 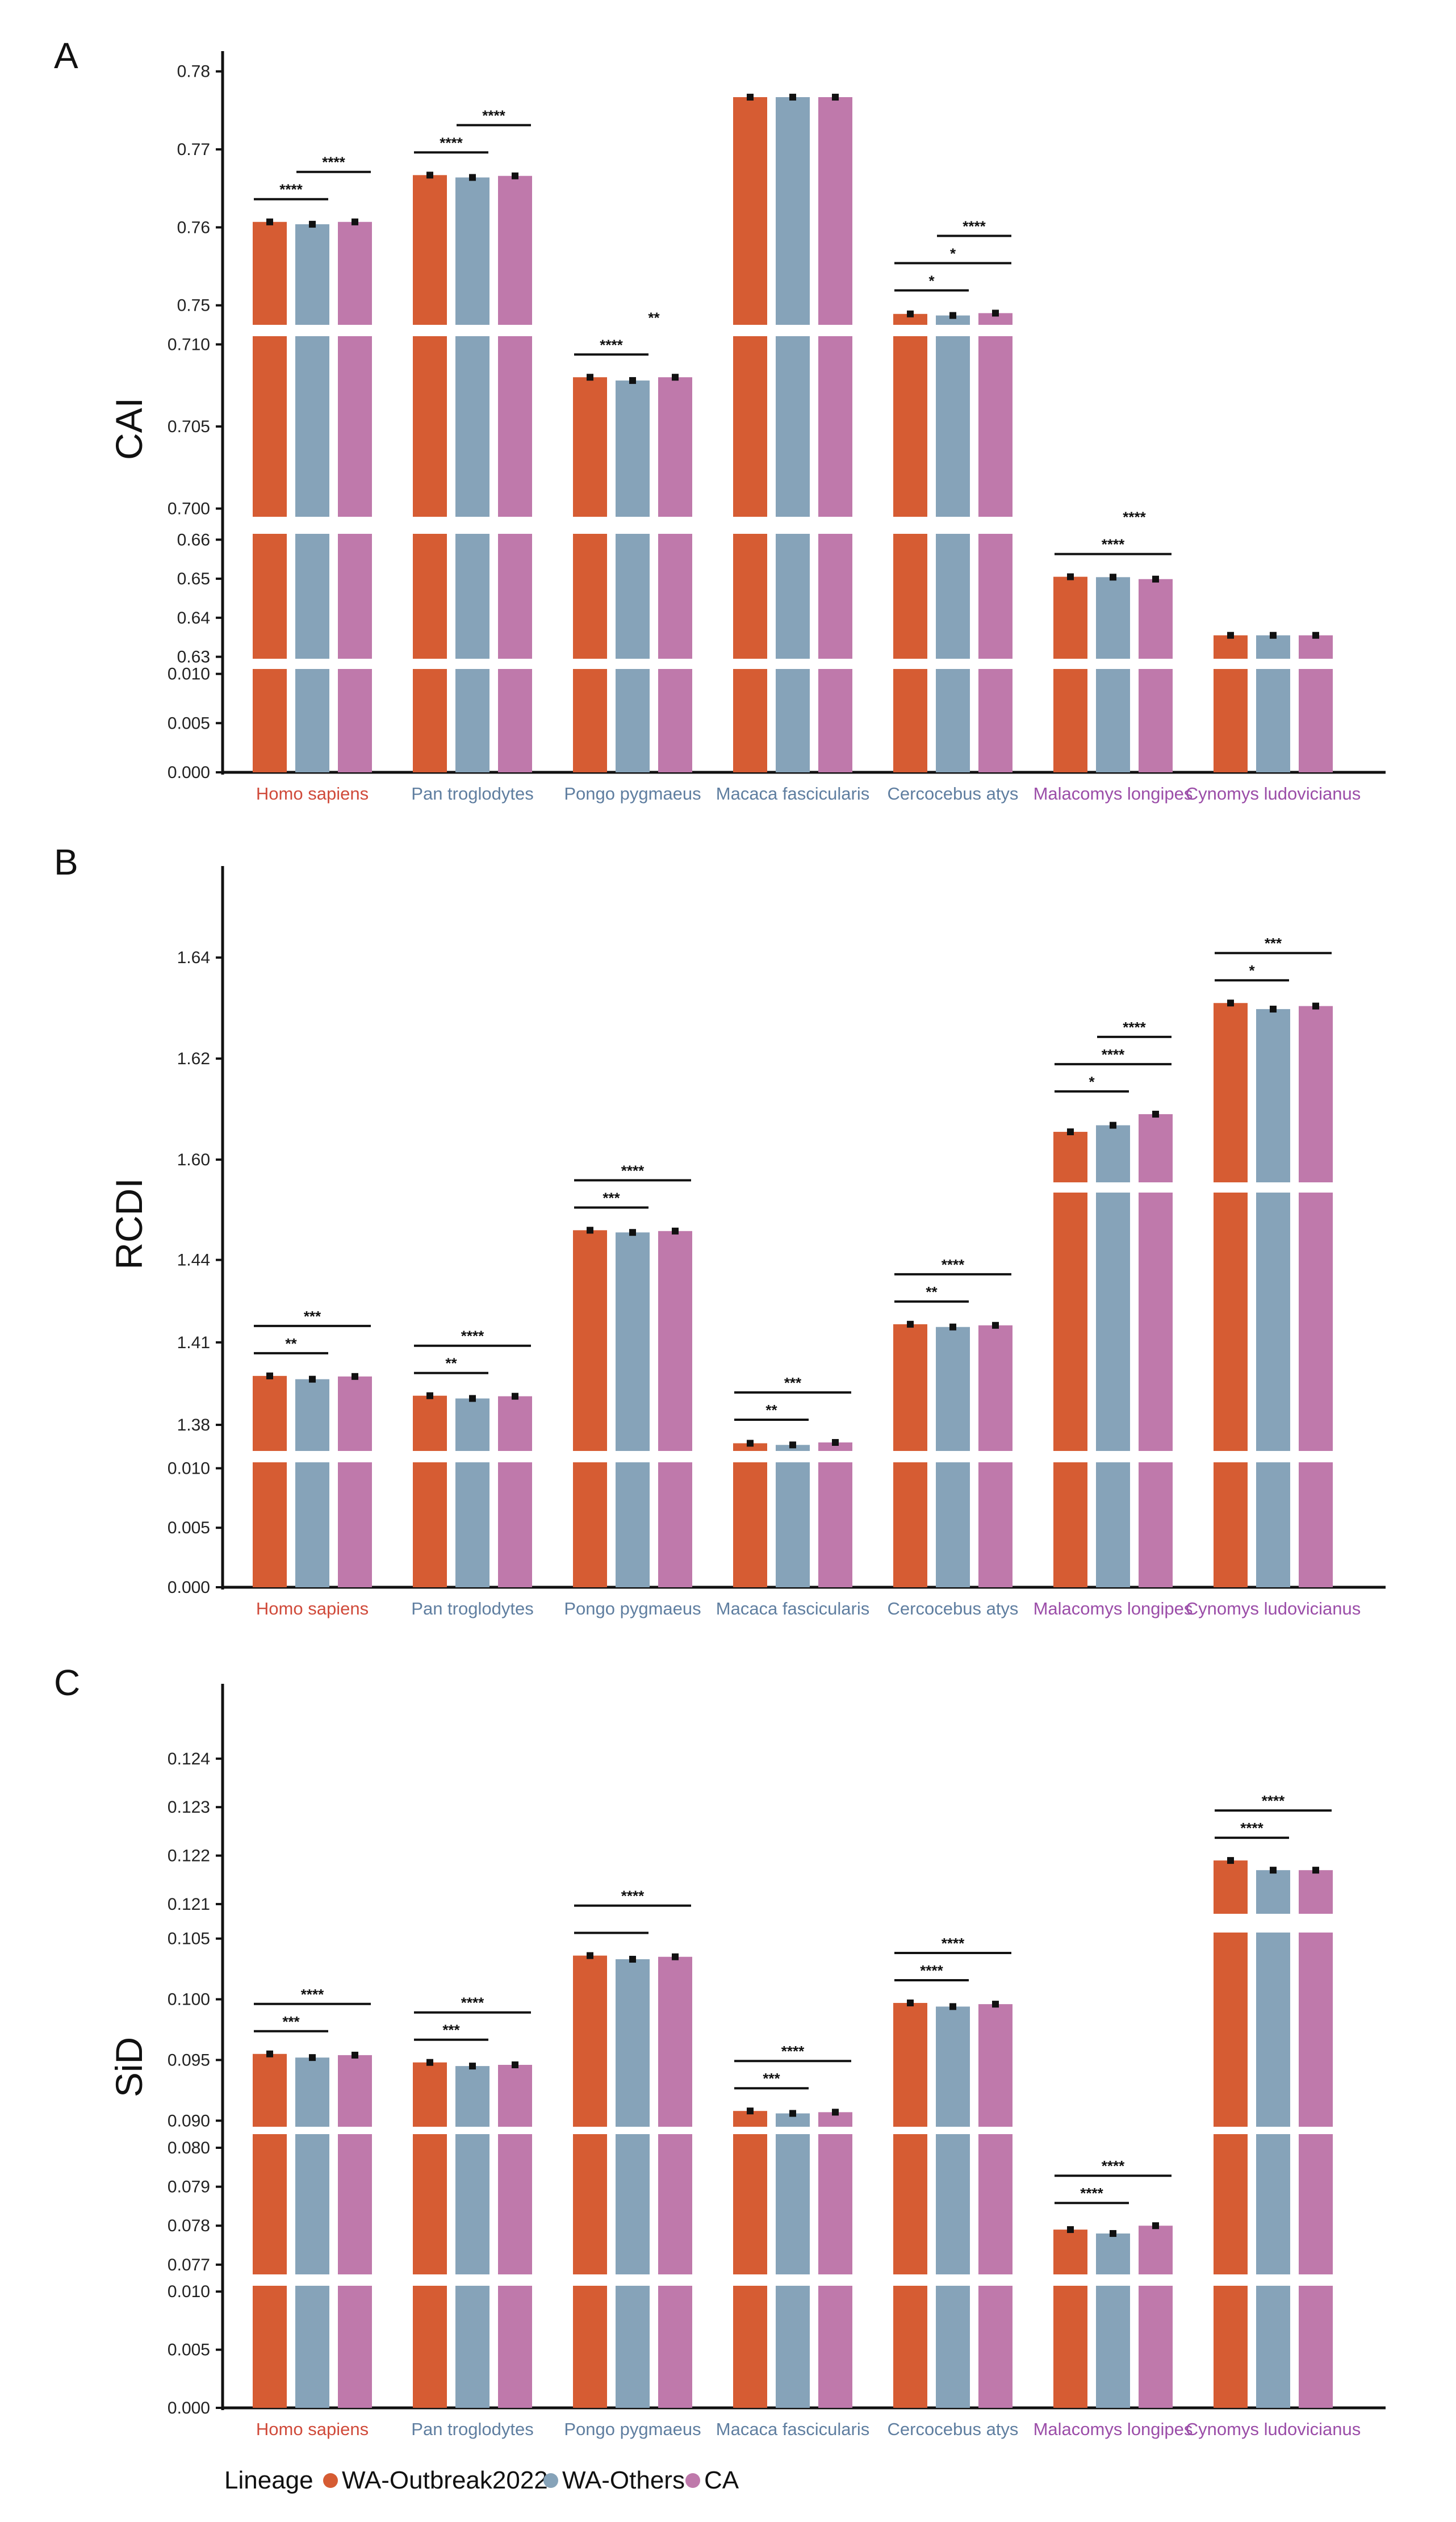 I want to click on y-tick-label: 0.080, so click(x=189, y=2148).